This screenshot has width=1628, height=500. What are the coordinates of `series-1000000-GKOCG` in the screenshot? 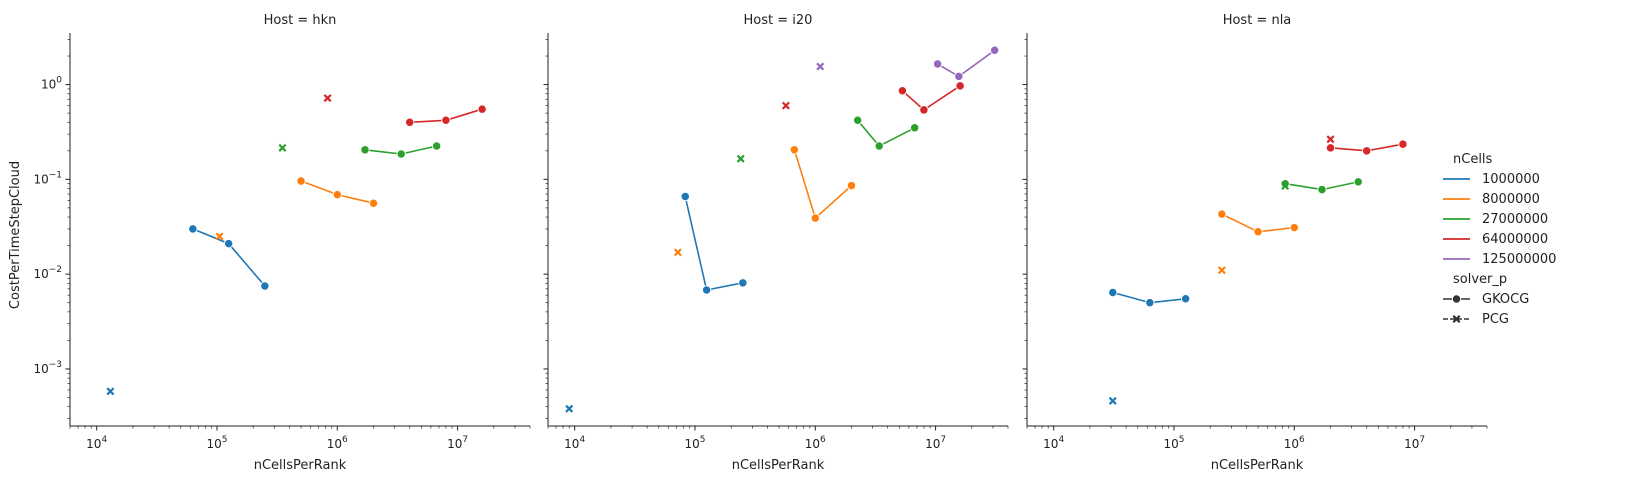 It's located at (229, 257).